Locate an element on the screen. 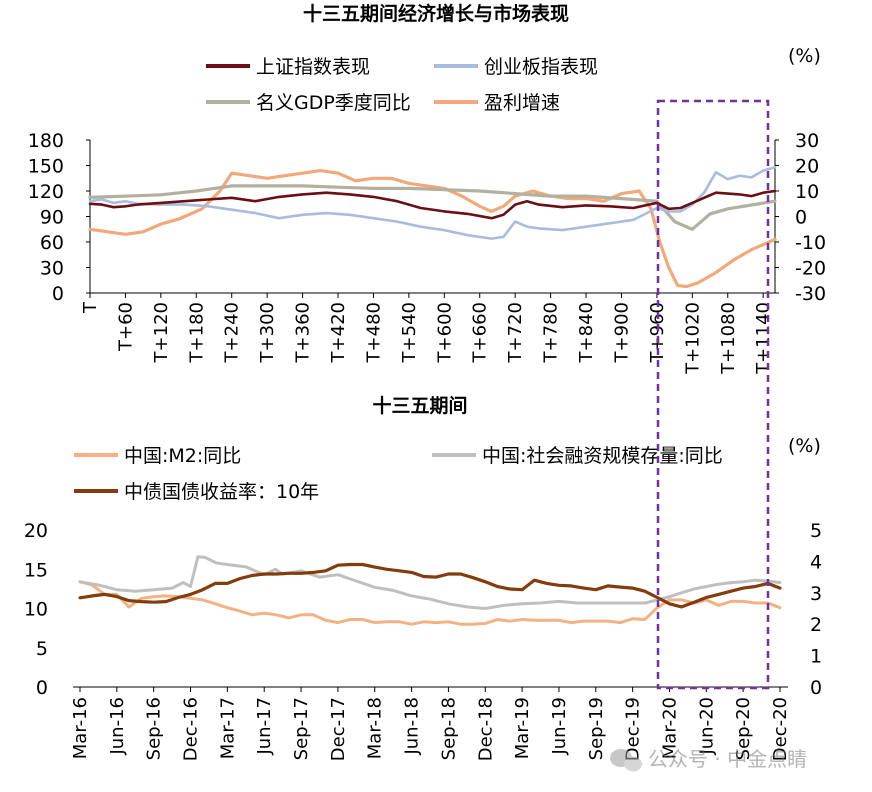 This screenshot has width=872, height=792. bottom-x-tick-label: Dec-19 is located at coordinates (633, 729).